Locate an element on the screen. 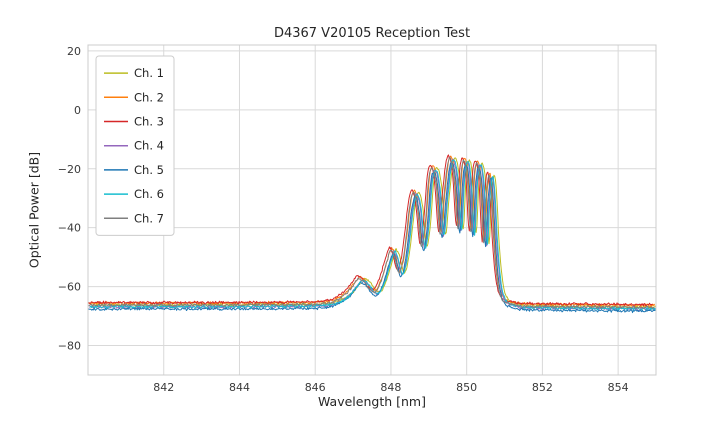 The height and width of the screenshot is (432, 720). chart-title: D4367 V20105 Reception Test is located at coordinates (372, 33).